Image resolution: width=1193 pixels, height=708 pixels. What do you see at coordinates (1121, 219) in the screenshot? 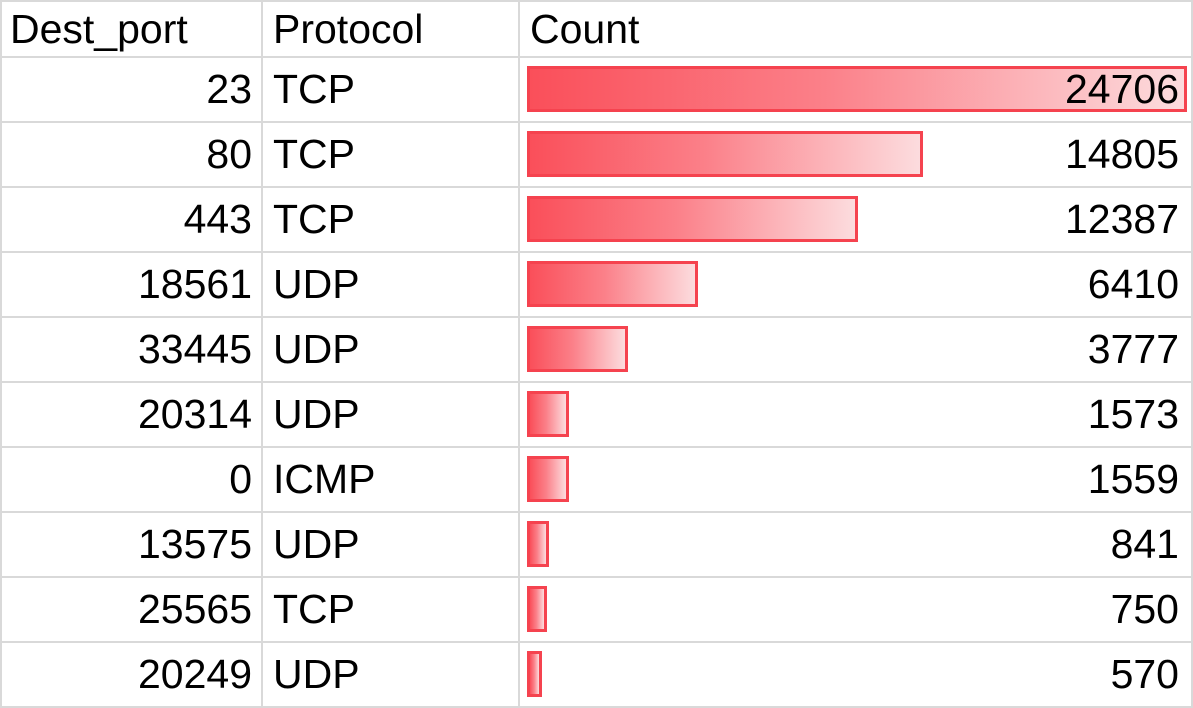
I see `count-value: 12387` at bounding box center [1121, 219].